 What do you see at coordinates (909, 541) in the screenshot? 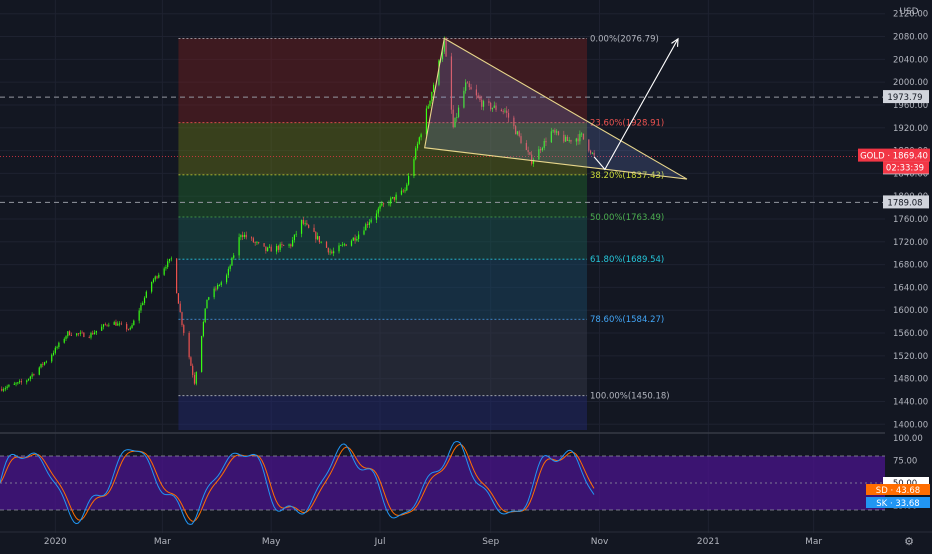
I see `settings-gear-icon: ⚙` at bounding box center [909, 541].